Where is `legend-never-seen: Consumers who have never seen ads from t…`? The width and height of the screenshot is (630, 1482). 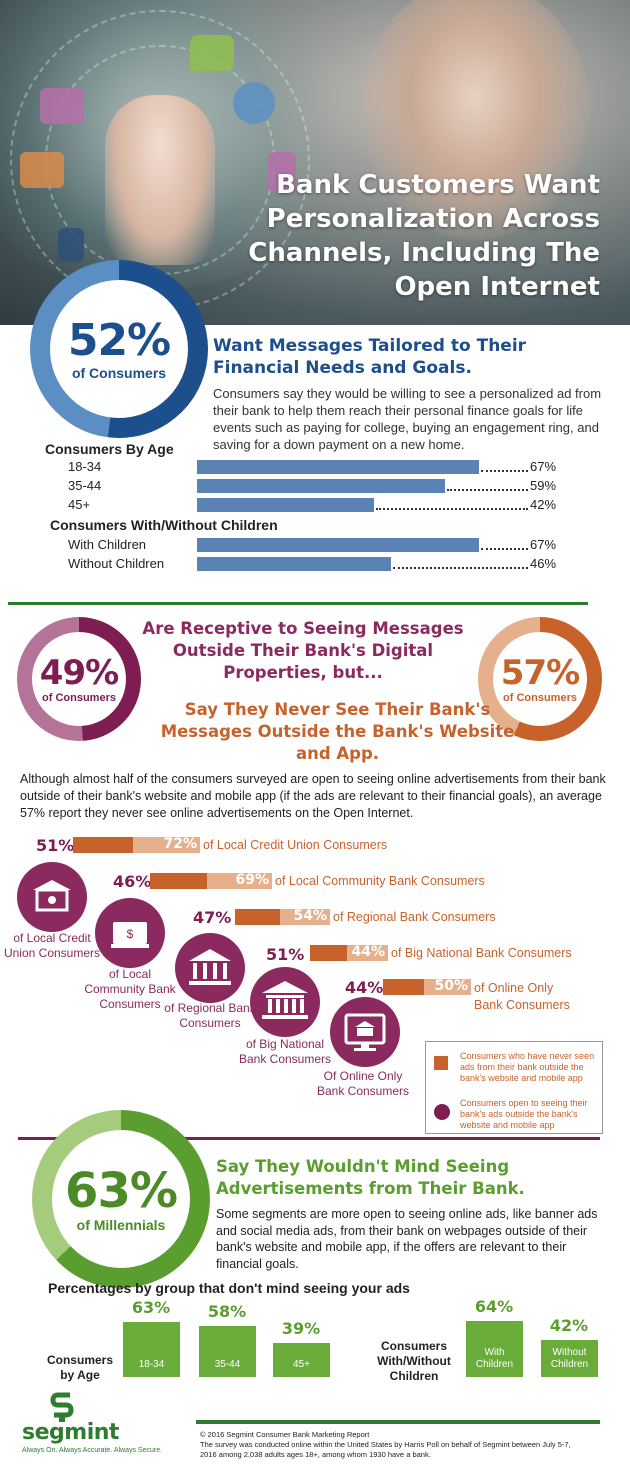
legend-never-seen: Consumers who have never seen ads from t… is located at coordinates (527, 1067).